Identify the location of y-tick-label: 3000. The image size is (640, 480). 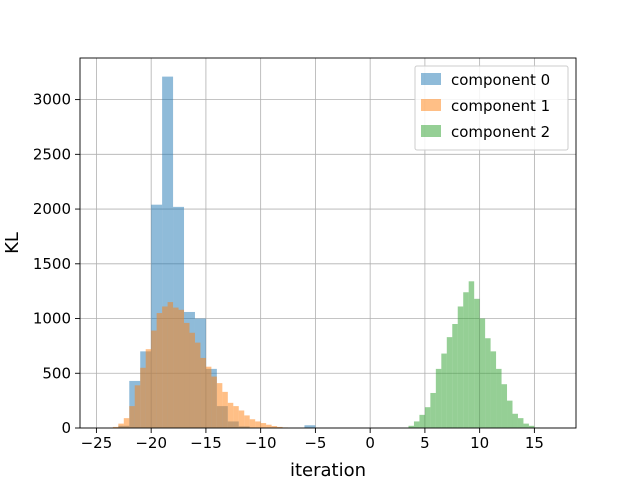
(52, 100).